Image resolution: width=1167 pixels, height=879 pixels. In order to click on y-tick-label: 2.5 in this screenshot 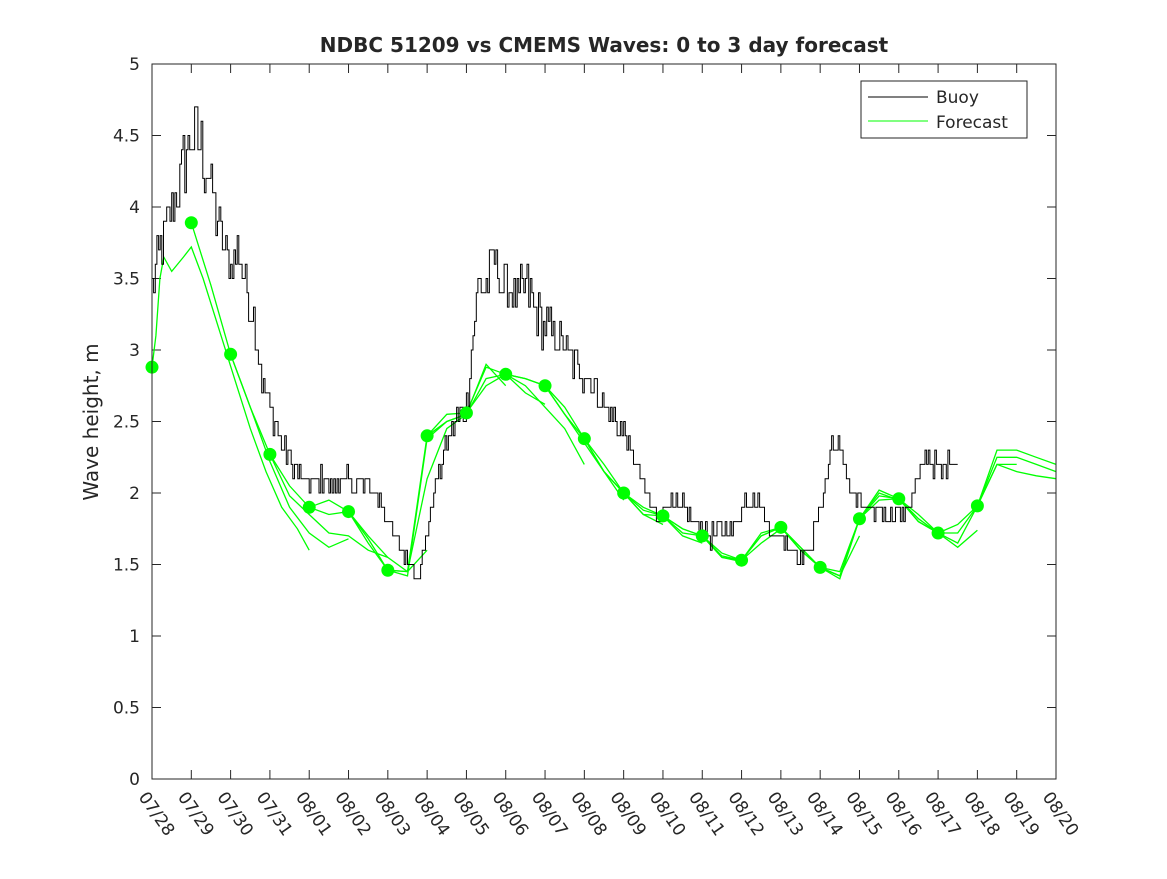, I will do `click(126, 423)`.